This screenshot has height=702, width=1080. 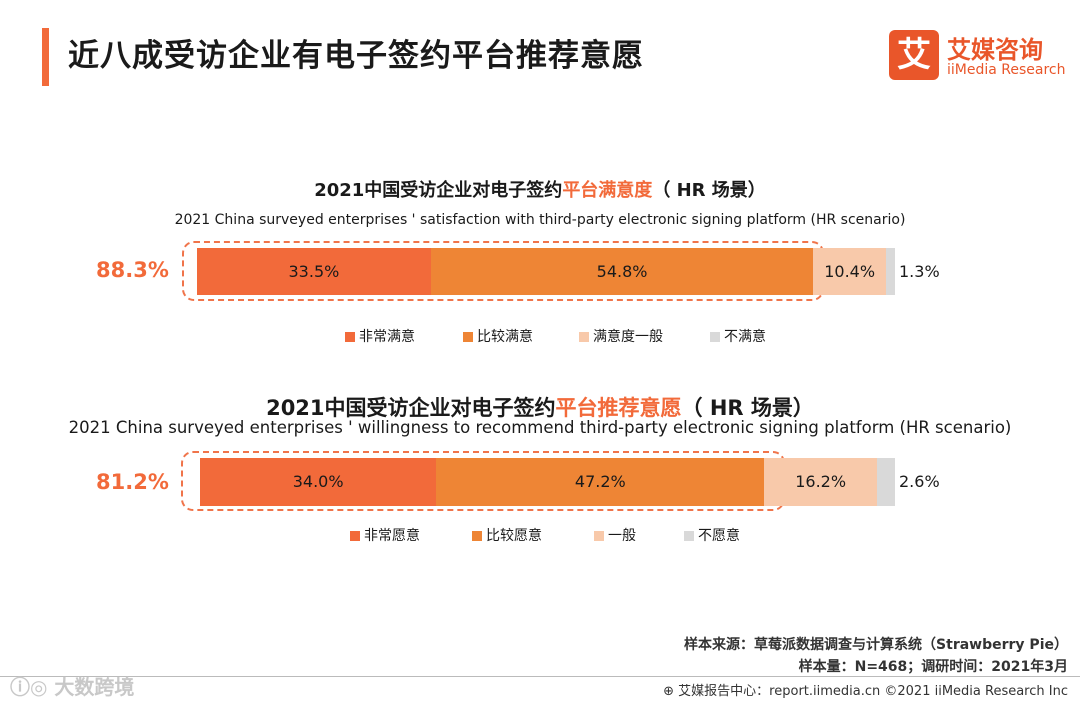 I want to click on bar-data-label-4: 1.3%, so click(x=919, y=271).